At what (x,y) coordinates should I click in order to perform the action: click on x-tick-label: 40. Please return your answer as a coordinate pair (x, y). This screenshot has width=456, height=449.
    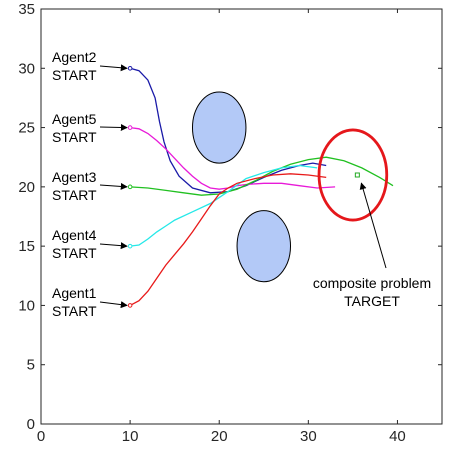
    Looking at the image, I should click on (397, 436).